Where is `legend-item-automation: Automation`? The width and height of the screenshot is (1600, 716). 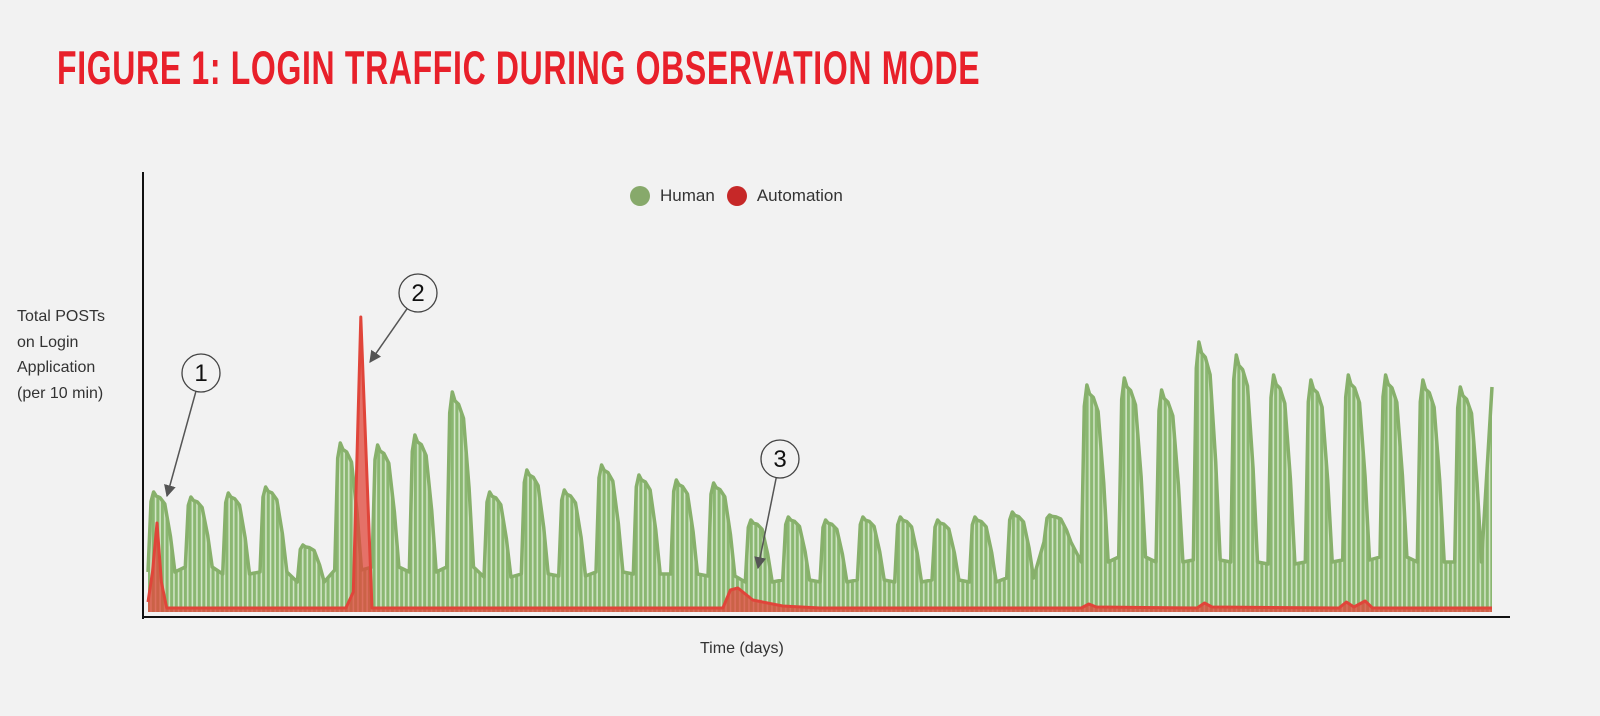
legend-item-automation: Automation is located at coordinates (784, 196).